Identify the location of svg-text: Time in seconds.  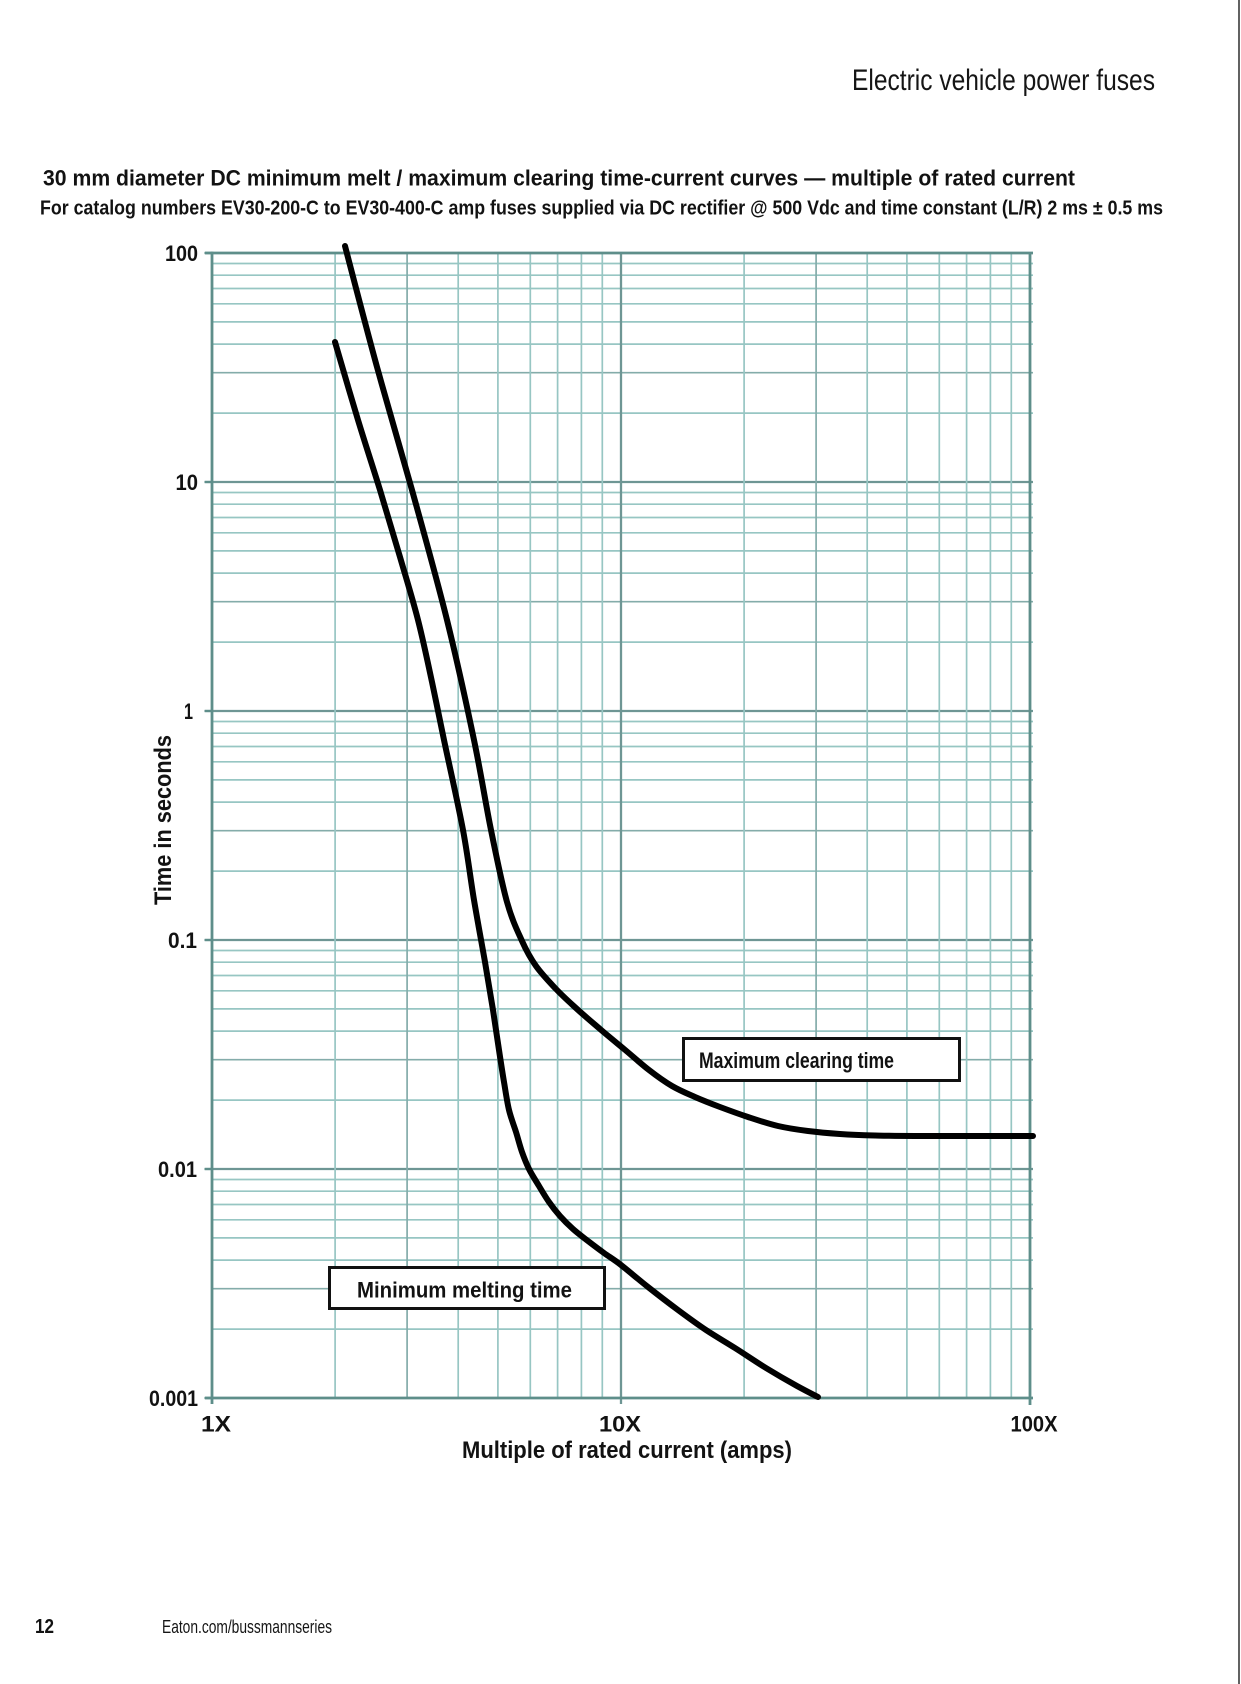
(163, 820).